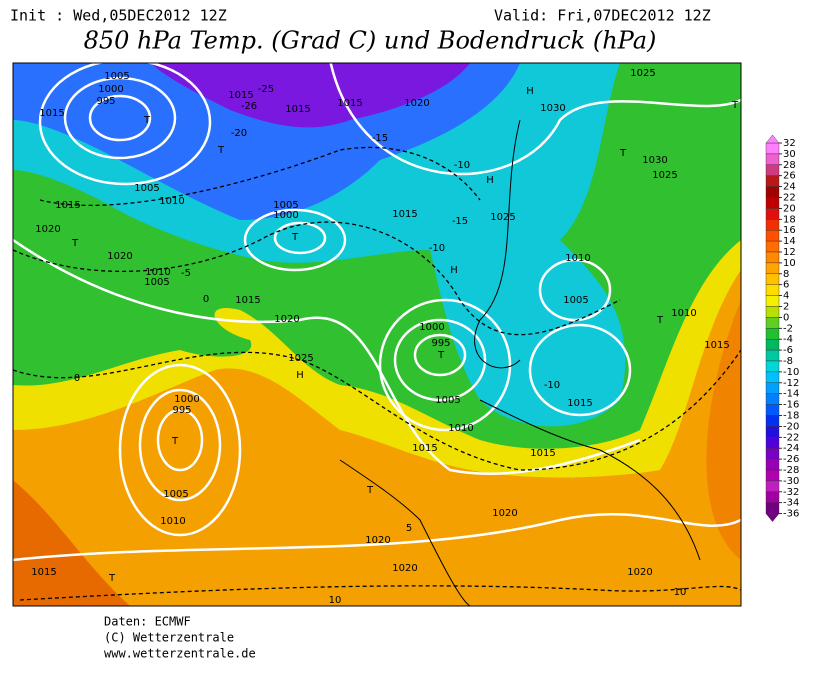 This screenshot has height=675, width=815. I want to click on legend-label: -32, so click(791, 492).